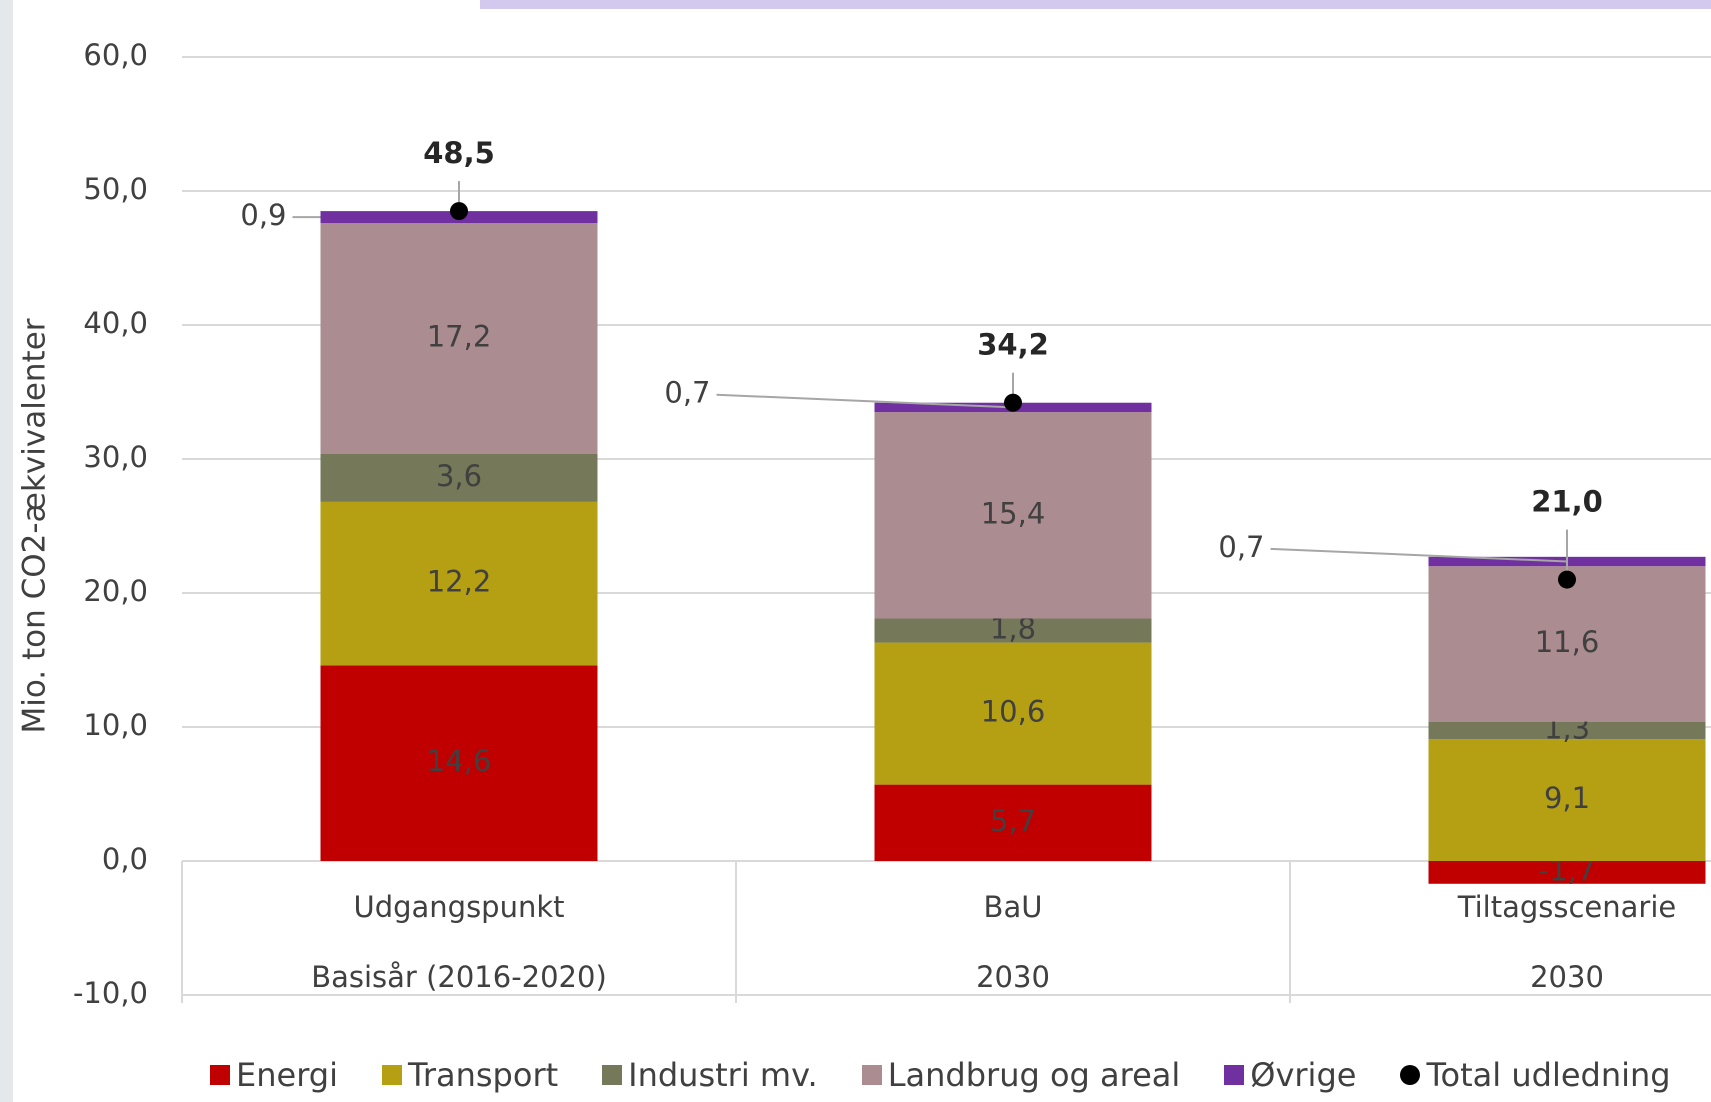 The image size is (1711, 1102). What do you see at coordinates (115, 55) in the screenshot?
I see `y-tick-label: 60,0` at bounding box center [115, 55].